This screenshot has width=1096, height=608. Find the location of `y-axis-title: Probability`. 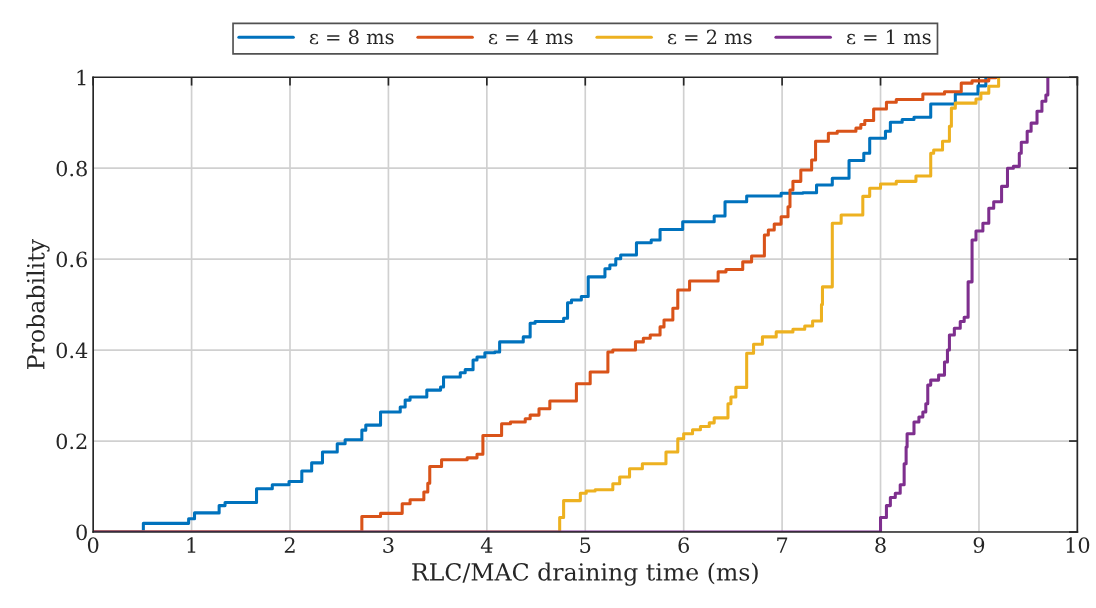

y-axis-title: Probability is located at coordinates (38, 304).